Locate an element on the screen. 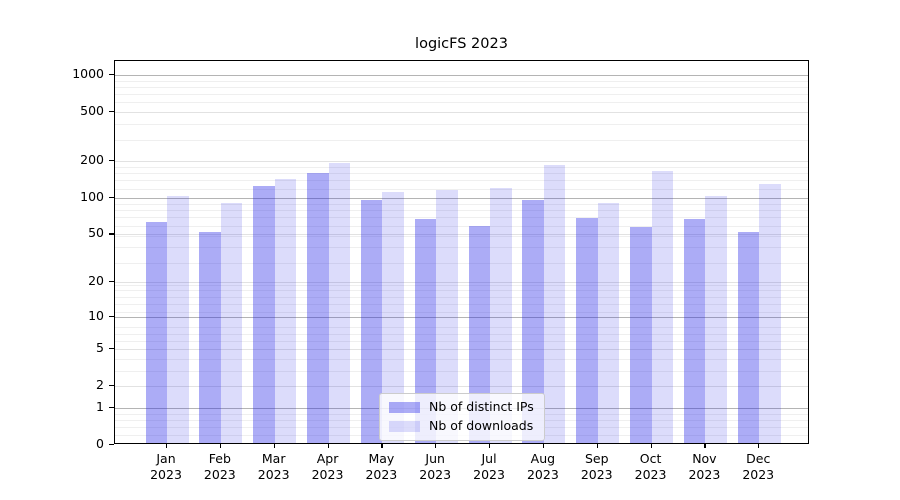 The width and height of the screenshot is (900, 500). x-tick-label: Feb 2023 is located at coordinates (219, 466).